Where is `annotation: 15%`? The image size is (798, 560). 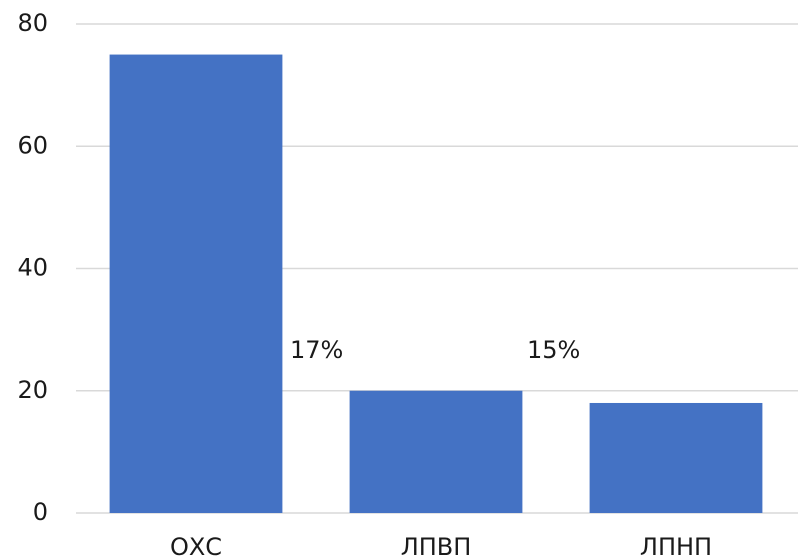 annotation: 15% is located at coordinates (553, 350).